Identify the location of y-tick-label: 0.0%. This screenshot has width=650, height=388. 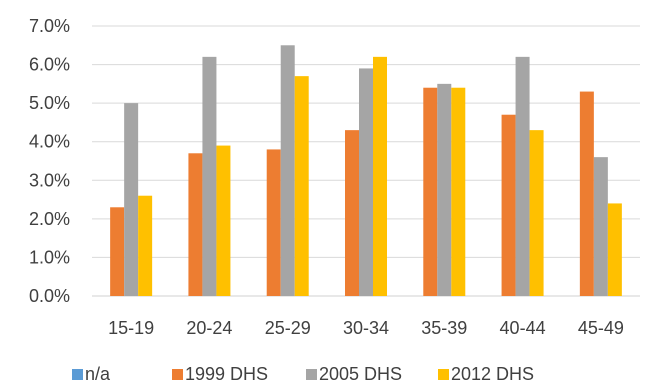
(49, 296).